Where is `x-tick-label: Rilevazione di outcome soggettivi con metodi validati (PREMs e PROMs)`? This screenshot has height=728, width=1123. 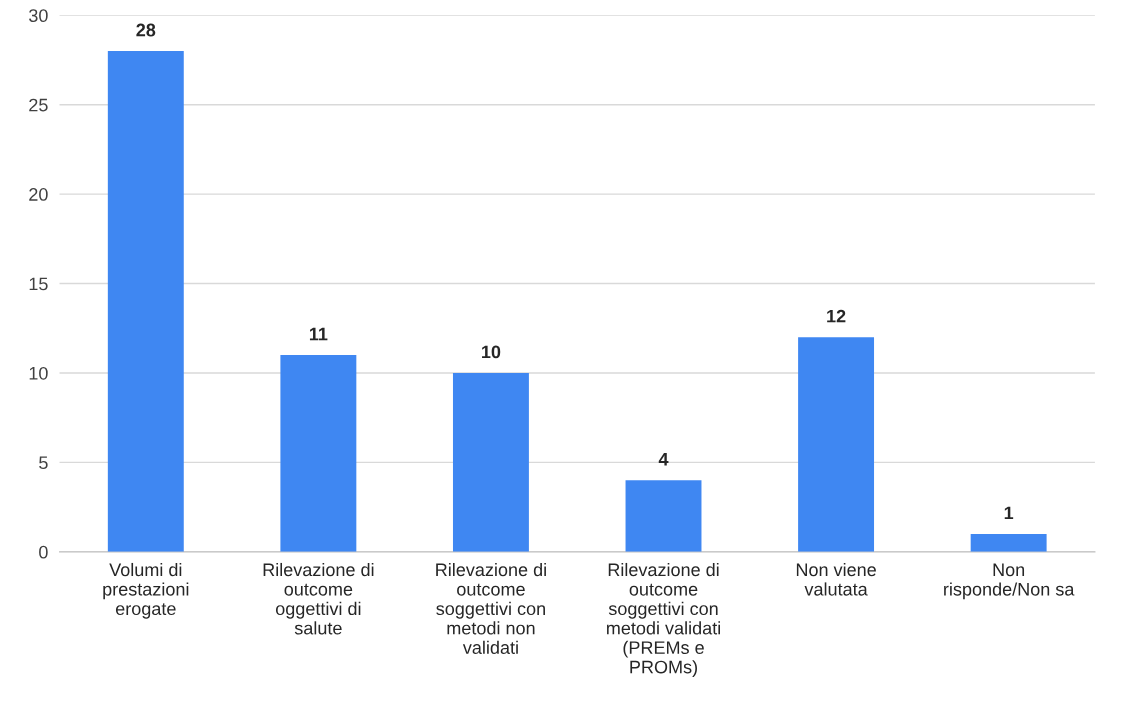 x-tick-label: Rilevazione di outcome soggettivi con metodi validati (PREMs e PROMs) is located at coordinates (663, 619).